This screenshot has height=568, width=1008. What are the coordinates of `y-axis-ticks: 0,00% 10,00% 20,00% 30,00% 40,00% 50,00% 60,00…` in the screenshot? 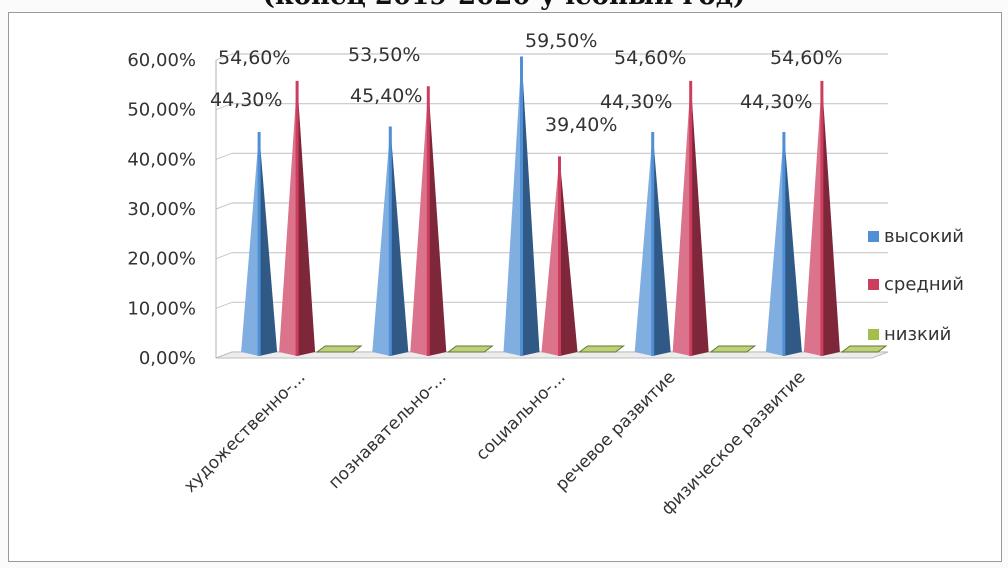 It's located at (161, 209).